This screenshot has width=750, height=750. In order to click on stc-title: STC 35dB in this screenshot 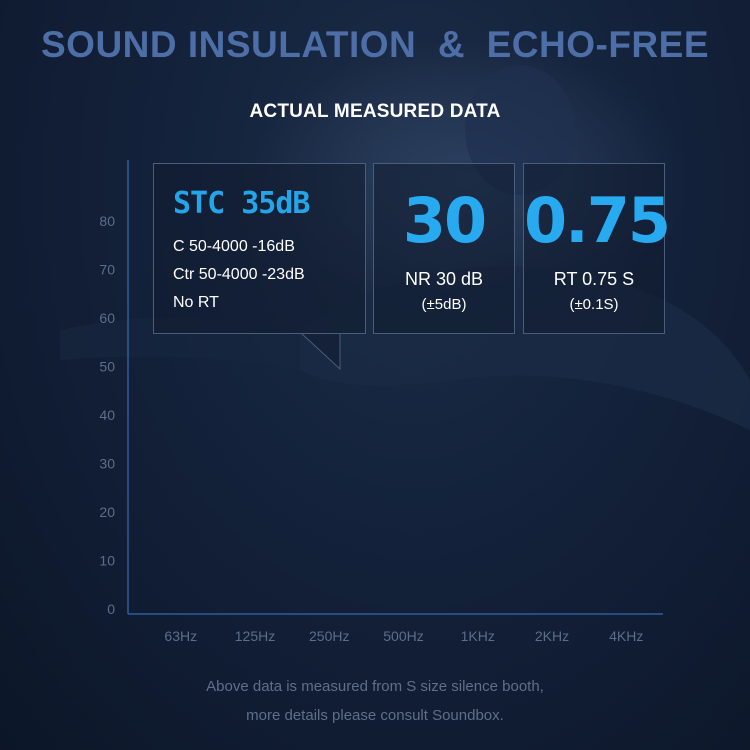, I will do `click(241, 203)`.